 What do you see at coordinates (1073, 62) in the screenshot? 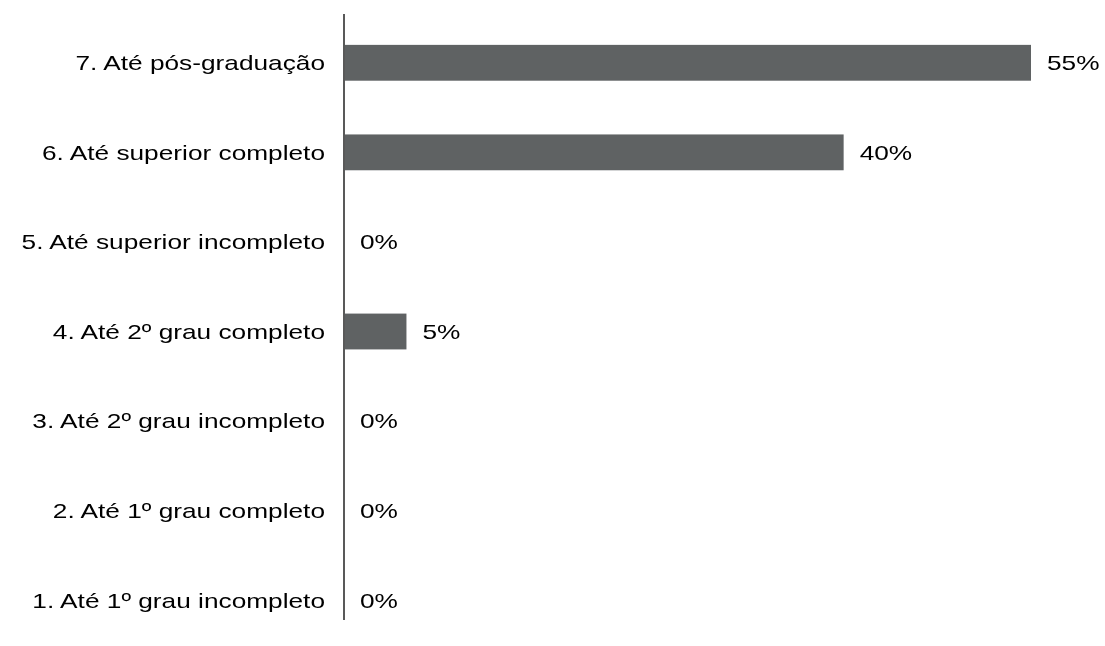
I see `data-label: 55%` at bounding box center [1073, 62].